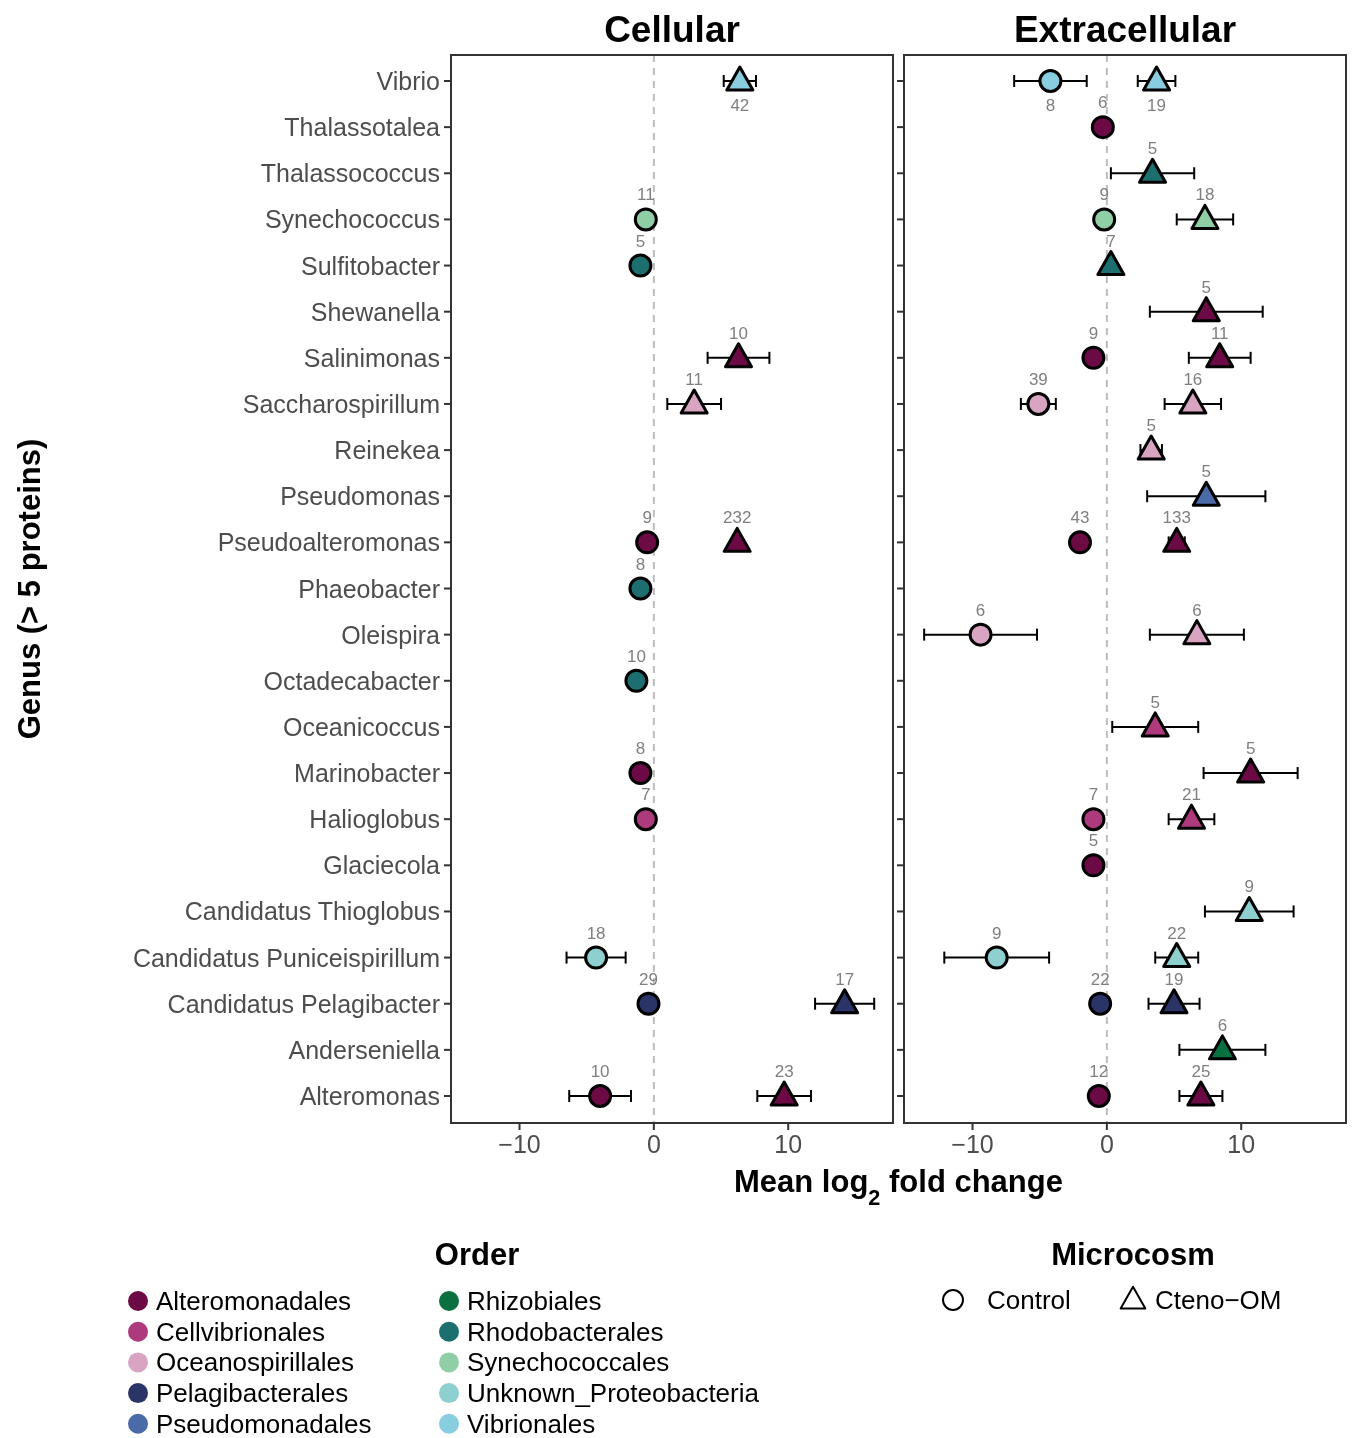 This screenshot has height=1438, width=1355. I want to click on y-tick-label: Thalassococcus, so click(350, 173).